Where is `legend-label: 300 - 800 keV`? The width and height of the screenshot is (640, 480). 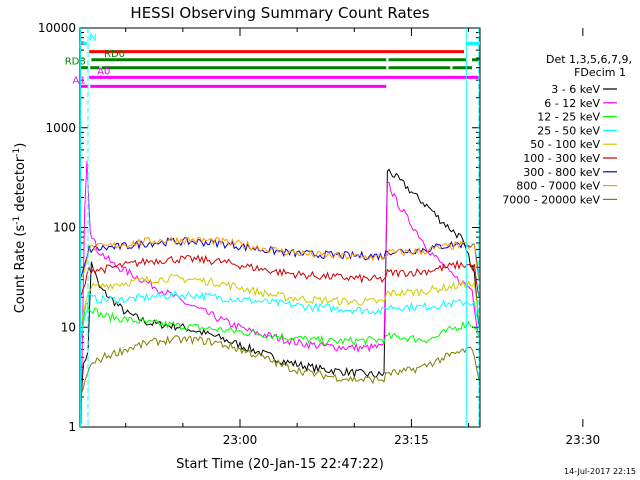 legend-label: 300 - 800 keV is located at coordinates (561, 172).